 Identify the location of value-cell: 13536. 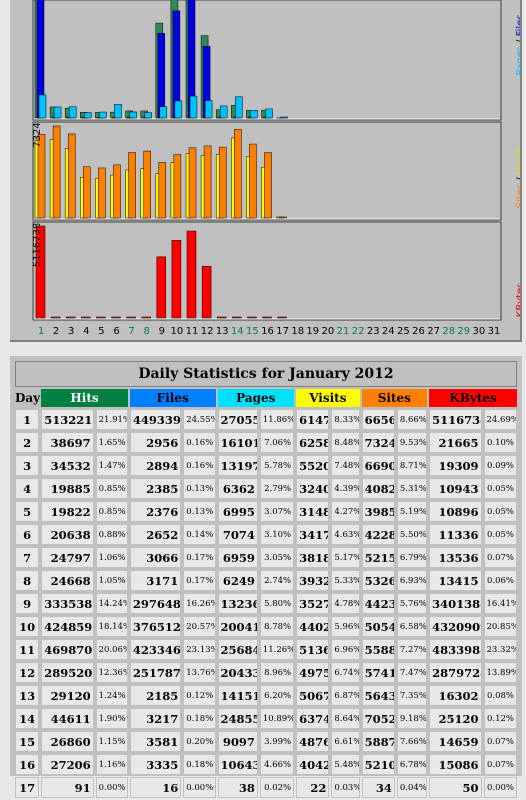
(455, 557).